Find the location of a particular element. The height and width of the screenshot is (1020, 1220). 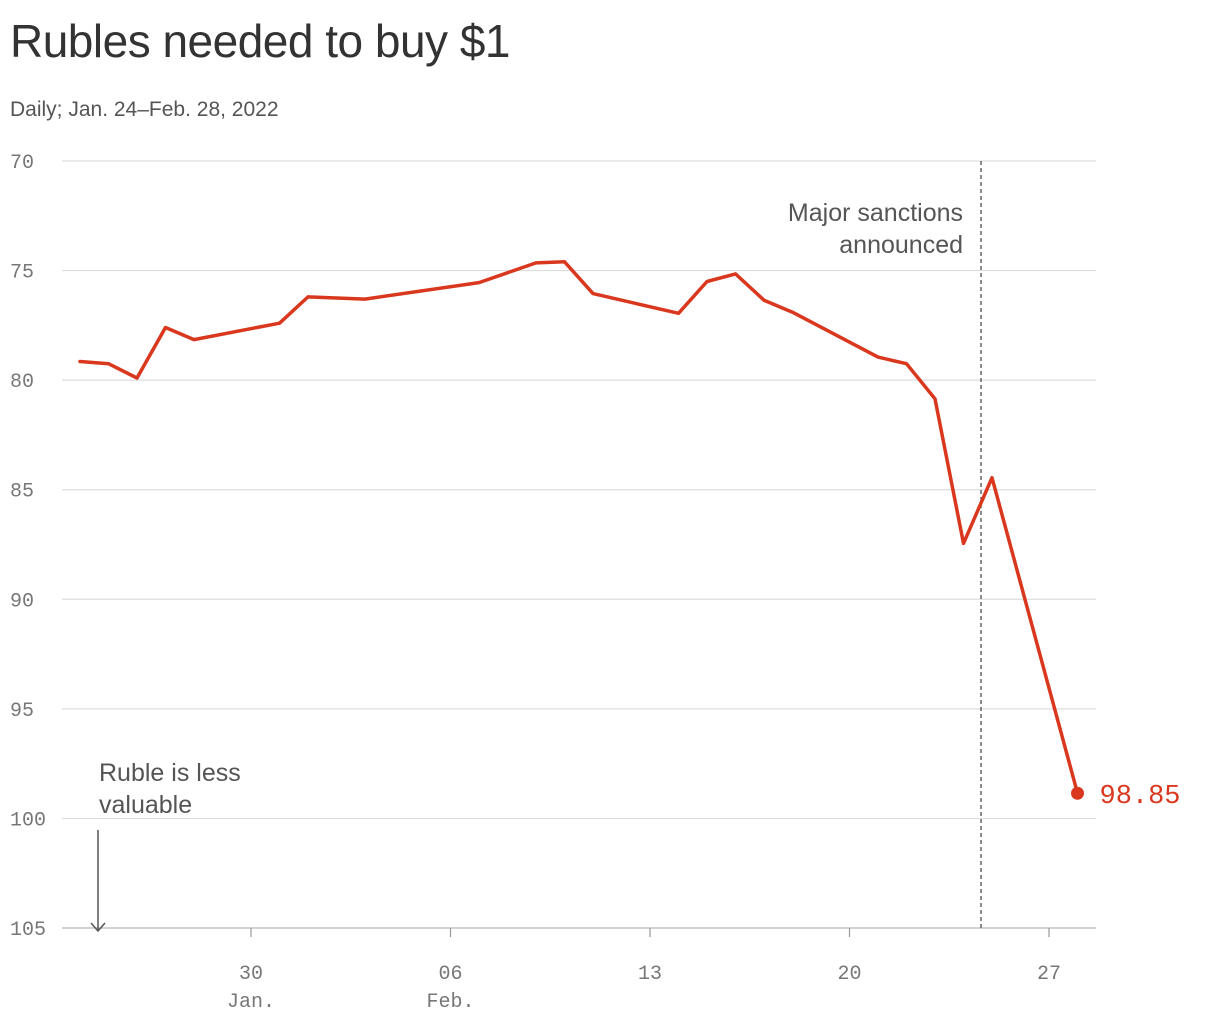

y-axis-ticks: 70 75 80 85 90 95 100 105 is located at coordinates (28, 547).